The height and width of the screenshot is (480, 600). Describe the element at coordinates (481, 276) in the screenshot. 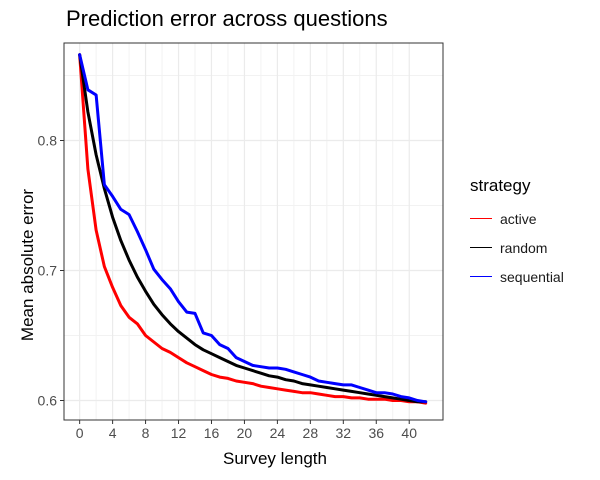

I see `legend-key-sequential` at that location.